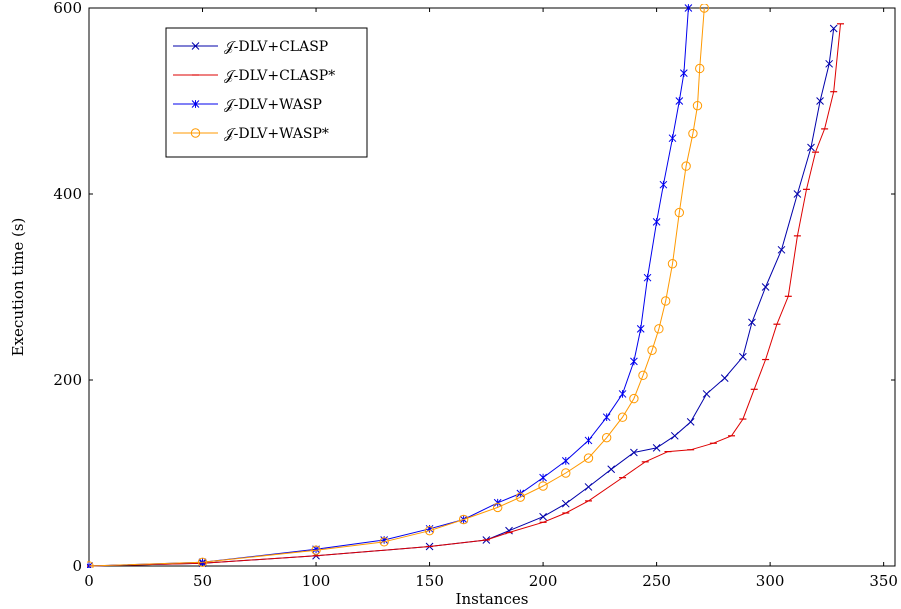 The height and width of the screenshot is (609, 901). I want to click on legend-box, so click(266, 92).